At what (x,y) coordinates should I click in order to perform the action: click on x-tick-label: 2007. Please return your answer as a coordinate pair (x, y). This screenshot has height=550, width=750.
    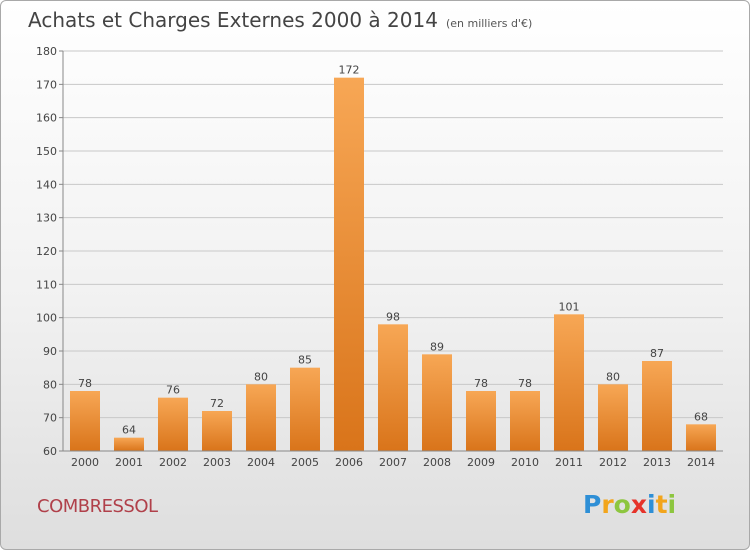
    Looking at the image, I should click on (393, 462).